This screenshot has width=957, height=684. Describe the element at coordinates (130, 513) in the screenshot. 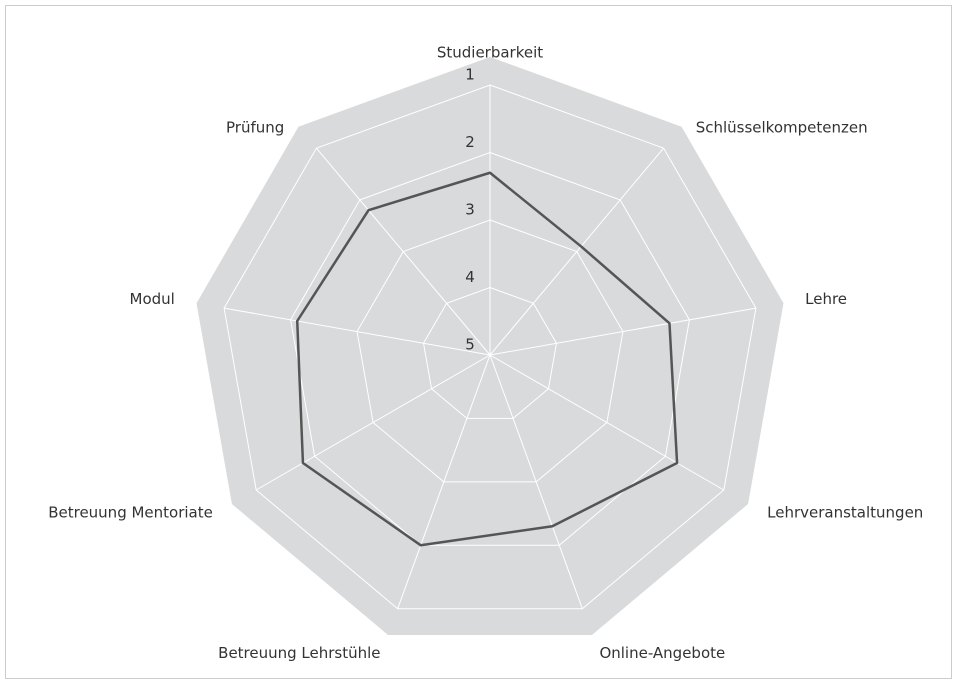

I see `axis-label: Betreuung Mentoriate` at that location.